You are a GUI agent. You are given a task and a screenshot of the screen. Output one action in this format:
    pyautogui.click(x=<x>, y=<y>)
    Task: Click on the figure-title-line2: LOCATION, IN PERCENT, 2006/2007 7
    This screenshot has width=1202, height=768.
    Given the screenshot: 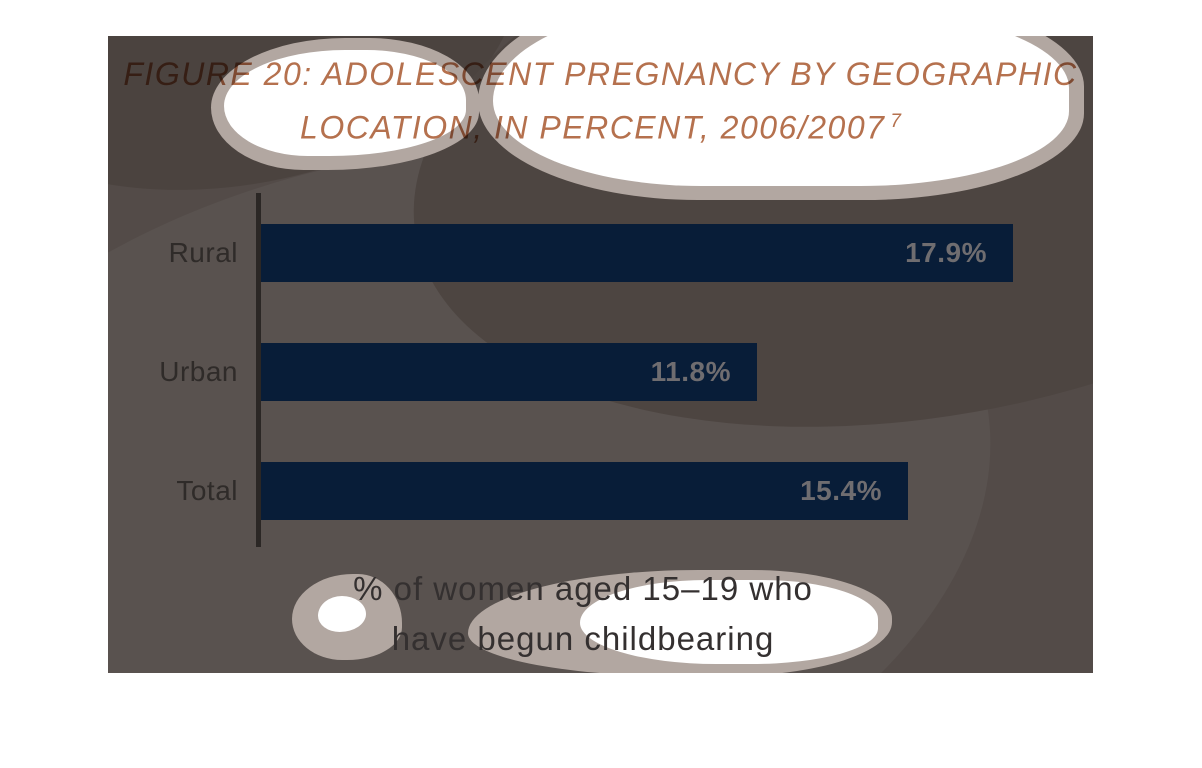 What is the action you would take?
    pyautogui.click(x=600, y=127)
    